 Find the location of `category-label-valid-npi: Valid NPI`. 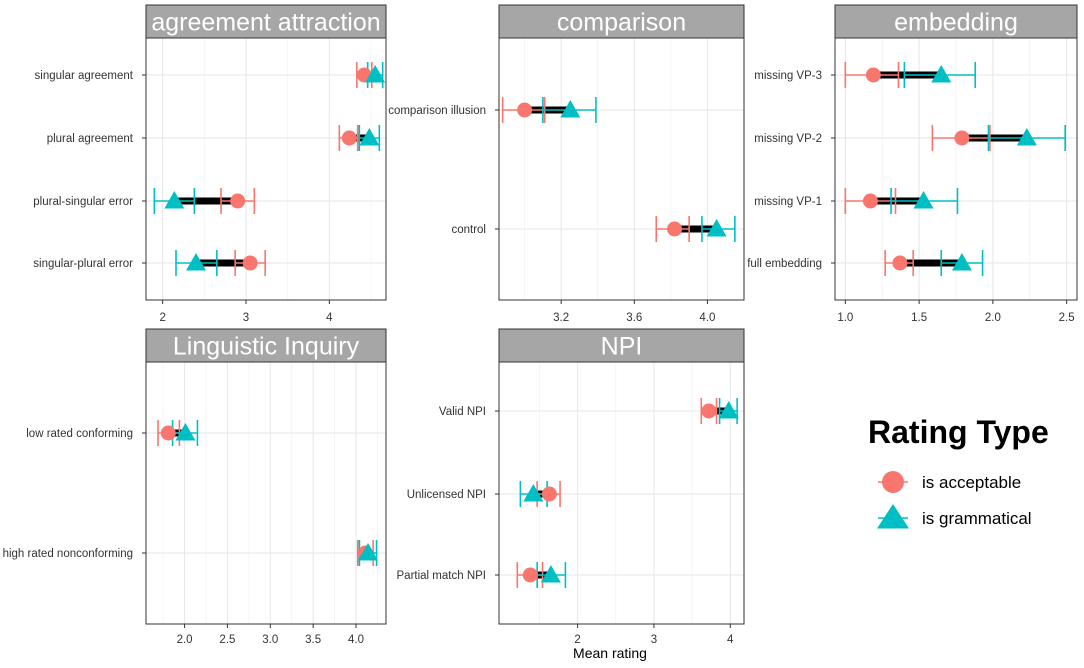

category-label-valid-npi: Valid NPI is located at coordinates (462, 412).